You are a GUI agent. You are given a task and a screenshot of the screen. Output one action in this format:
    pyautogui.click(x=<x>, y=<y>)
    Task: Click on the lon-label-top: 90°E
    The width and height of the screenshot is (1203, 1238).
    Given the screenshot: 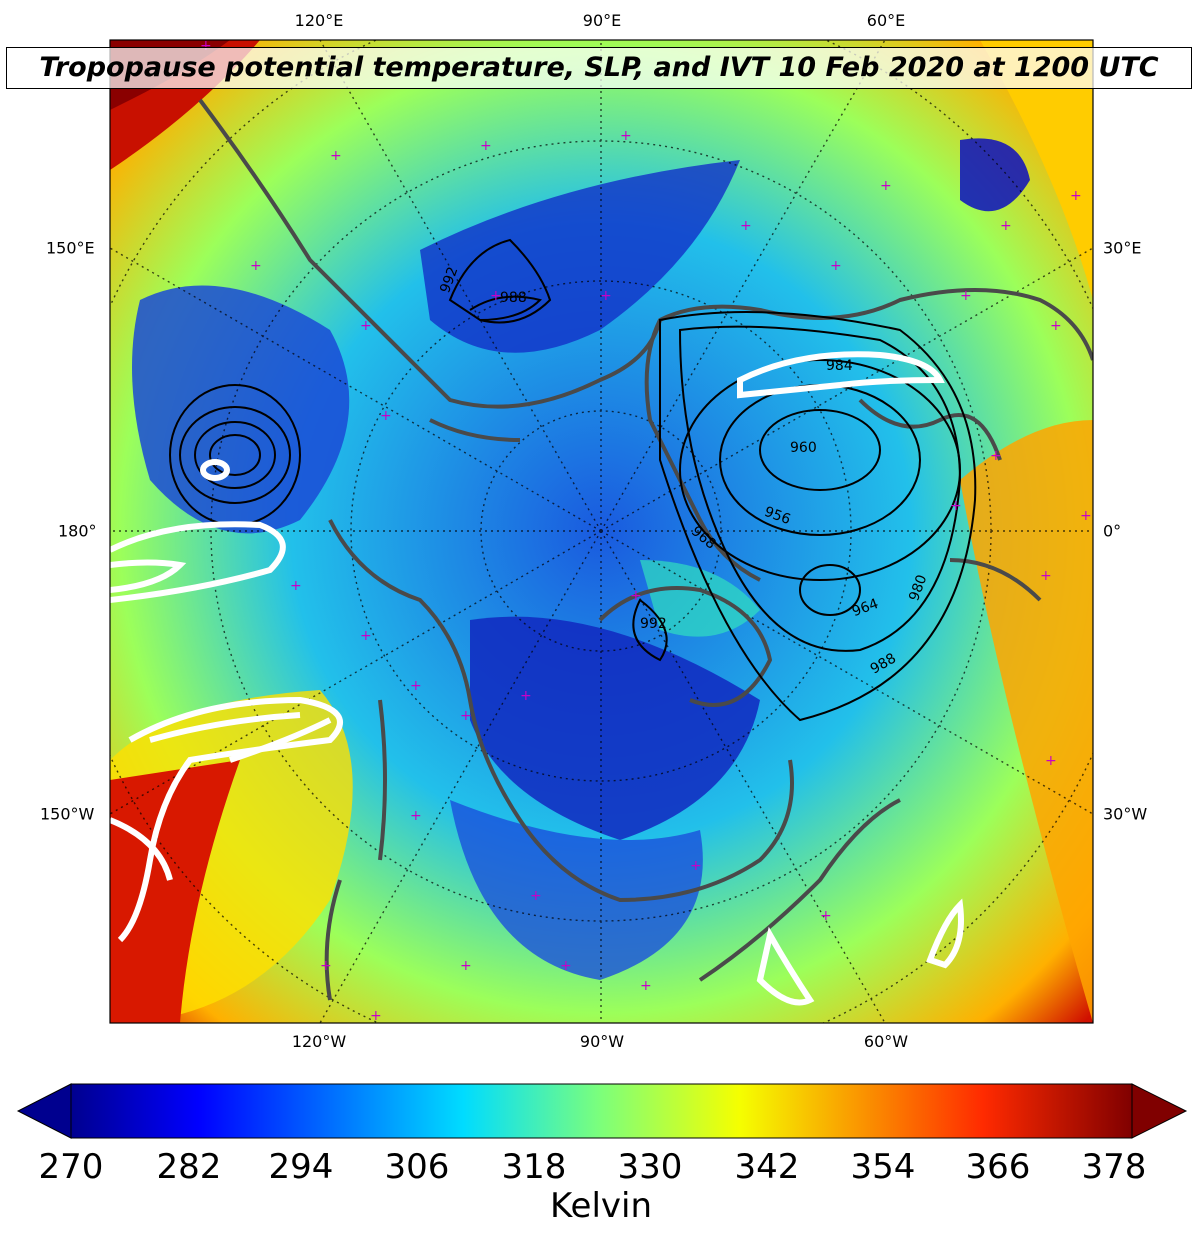 What is the action you would take?
    pyautogui.click(x=602, y=20)
    